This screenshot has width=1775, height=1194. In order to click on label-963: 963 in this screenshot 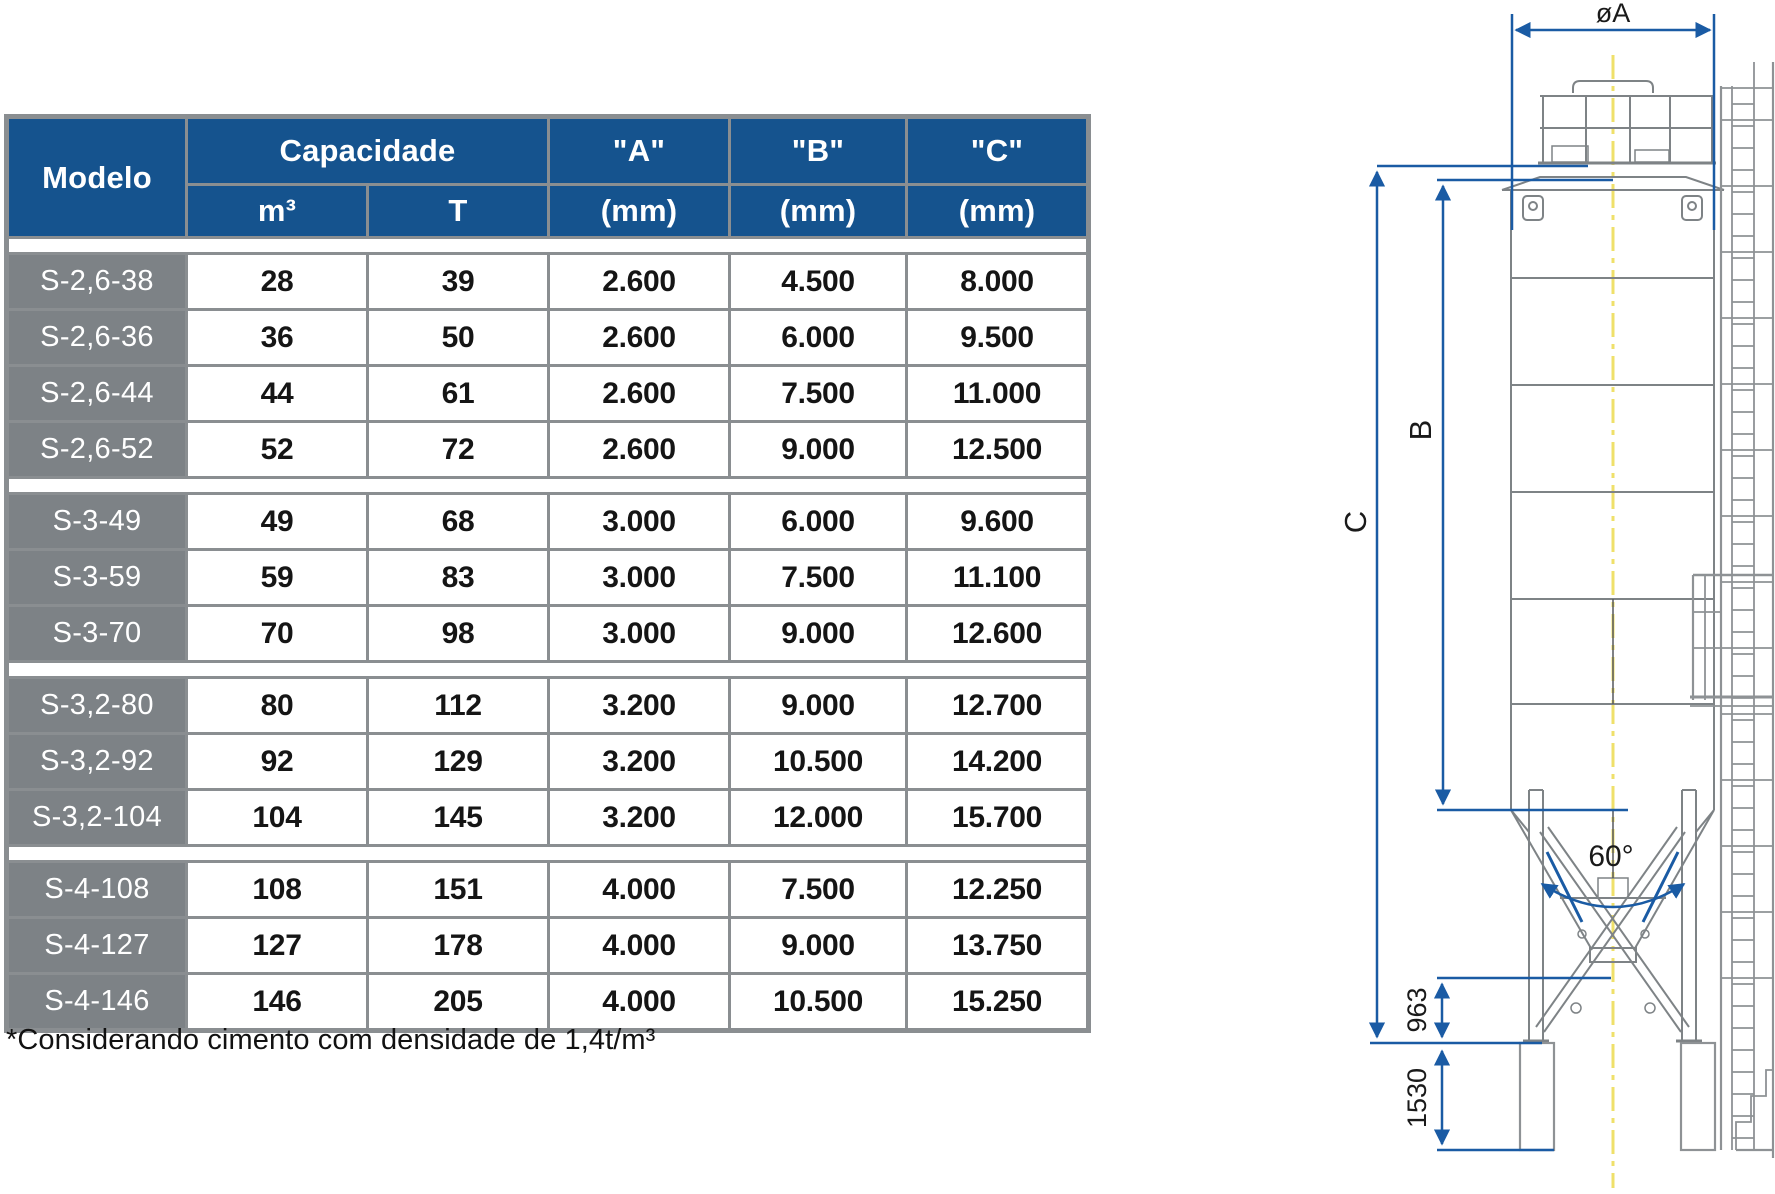, I will do `click(1417, 1009)`.